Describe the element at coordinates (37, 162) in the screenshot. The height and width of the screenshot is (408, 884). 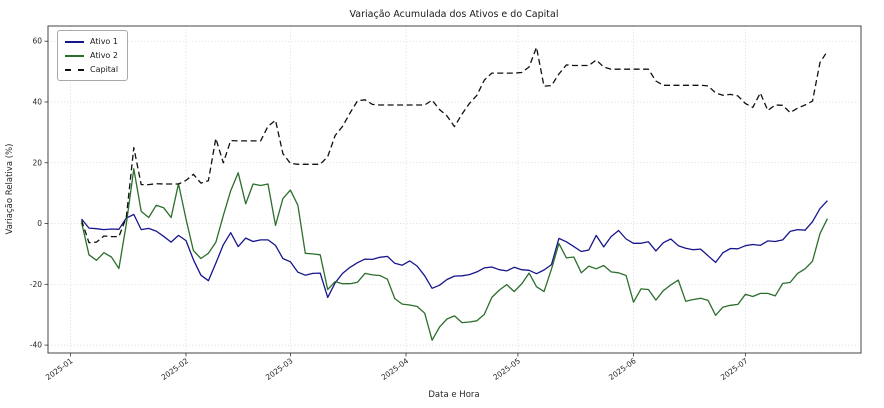
I see `y-tick-label: 20` at that location.